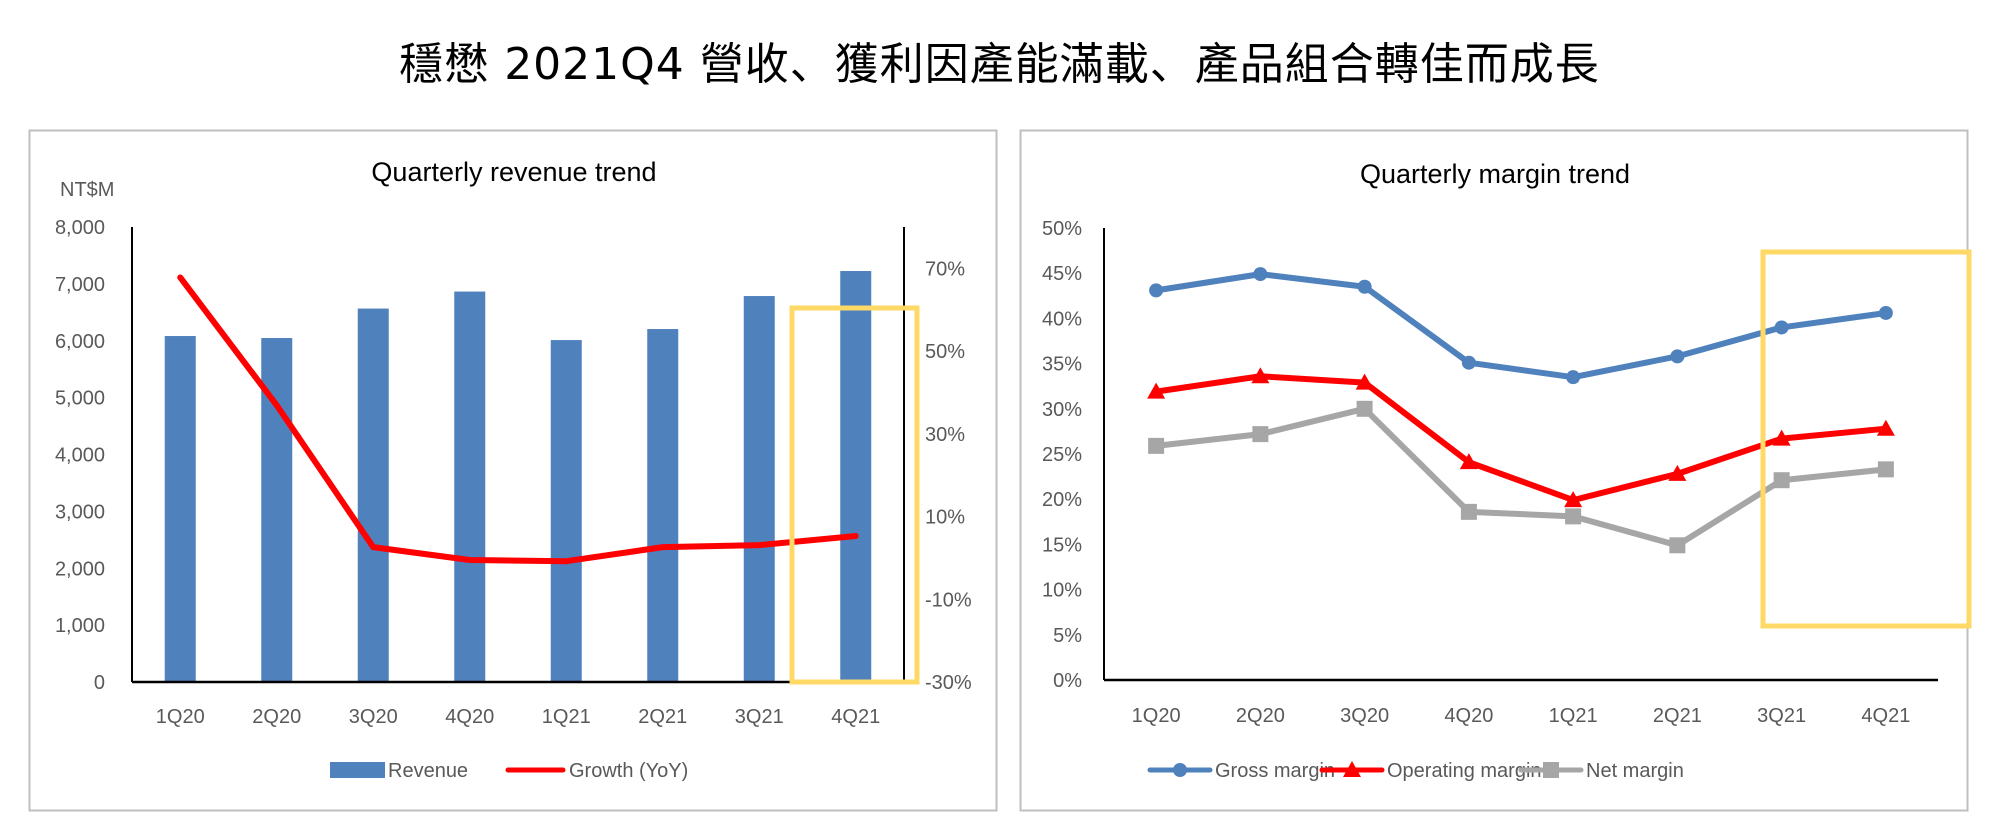 Image resolution: width=1999 pixels, height=835 pixels. I want to click on revenue-y-tick-label: 2,000, so click(80, 569).